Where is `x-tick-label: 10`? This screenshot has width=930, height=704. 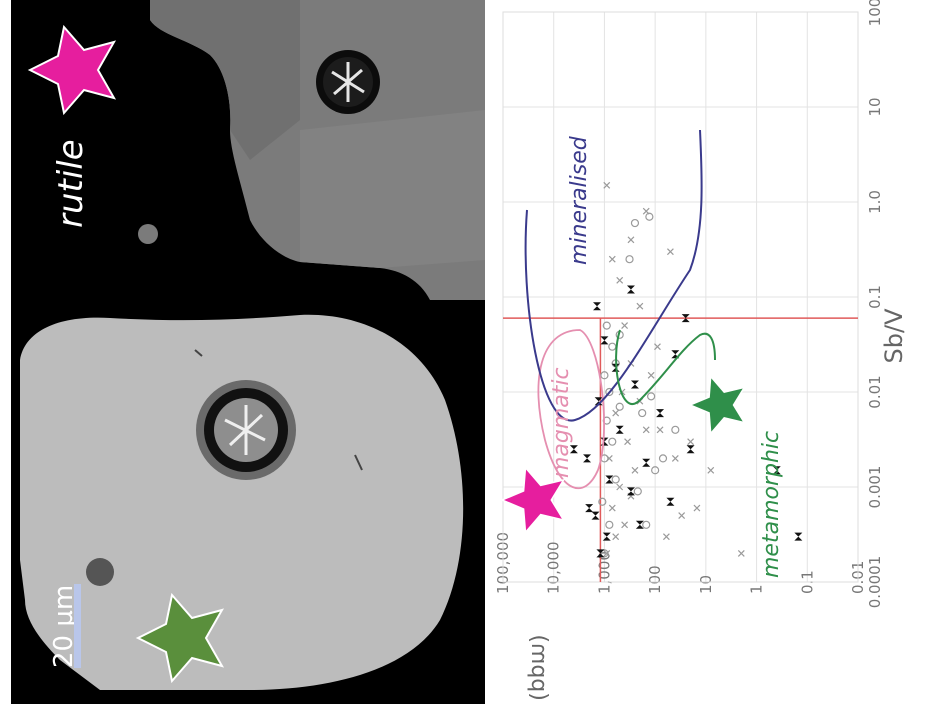 x-tick-label: 10 is located at coordinates (875, 106).